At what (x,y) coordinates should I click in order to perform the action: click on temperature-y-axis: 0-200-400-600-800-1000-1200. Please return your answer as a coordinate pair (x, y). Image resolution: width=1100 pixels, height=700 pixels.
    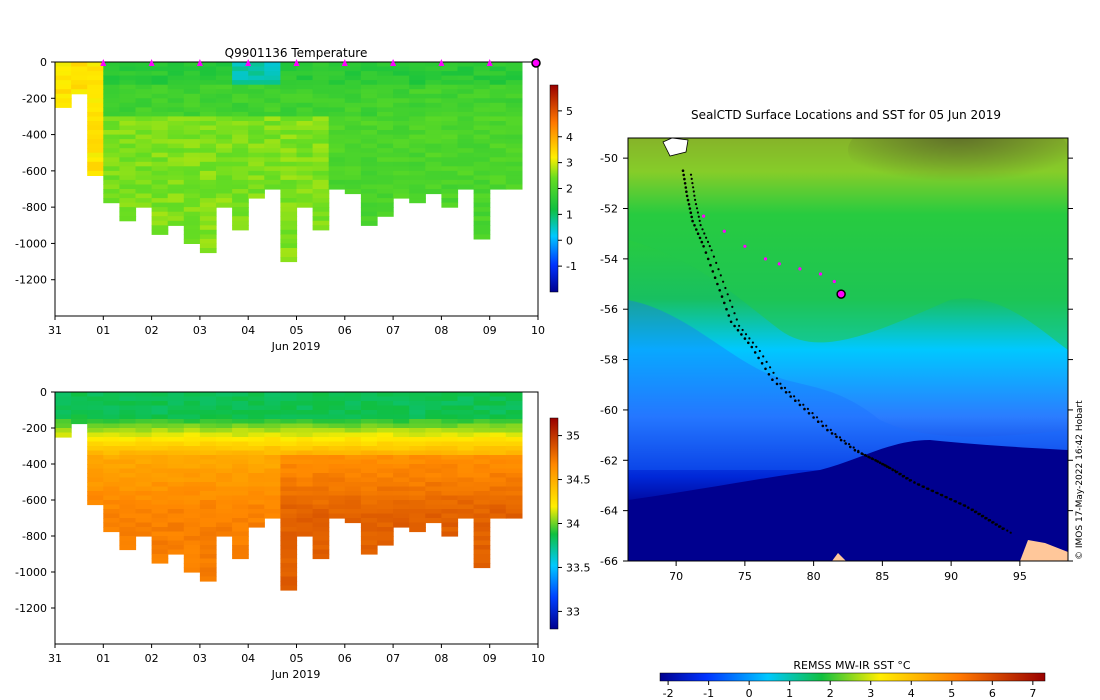
    Looking at the image, I should click on (35, 171).